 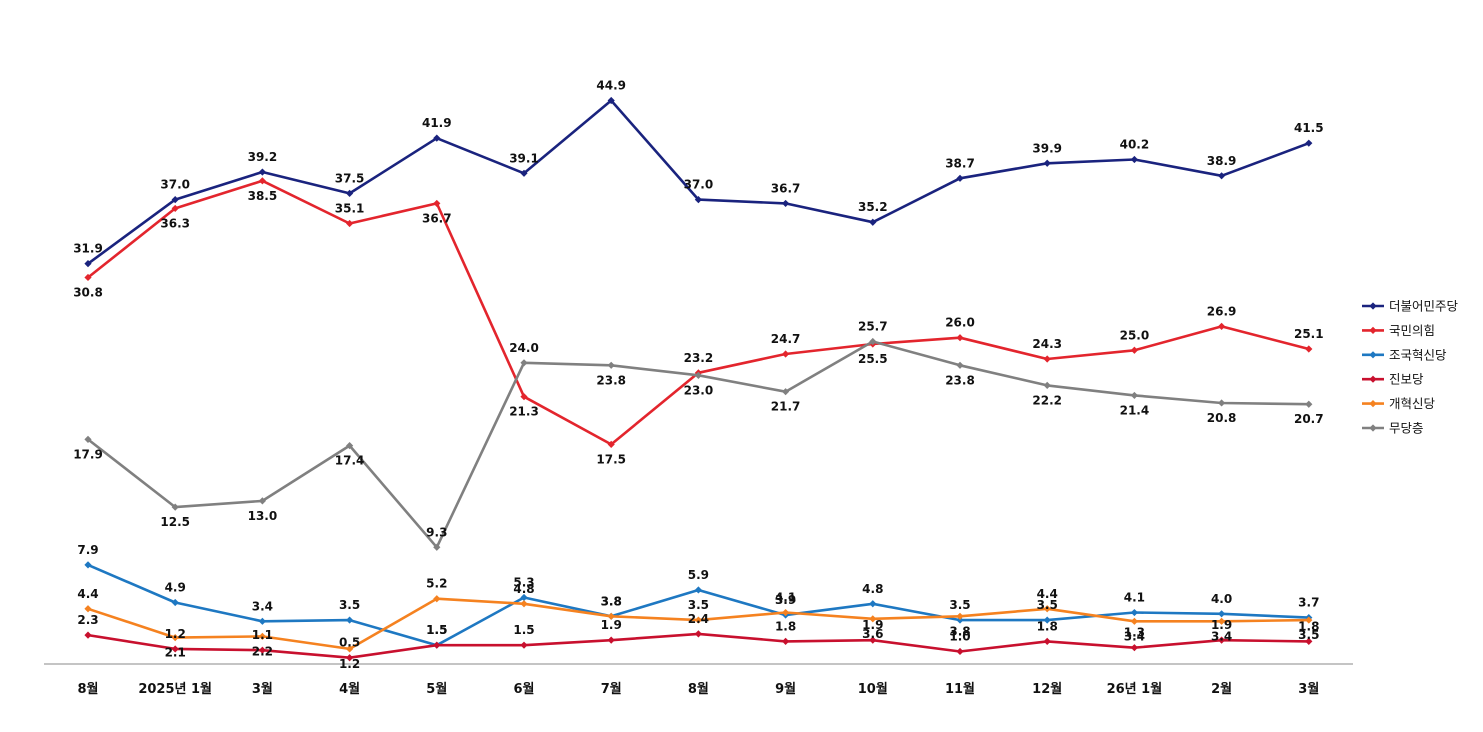 What do you see at coordinates (350, 208) in the screenshot?
I see `series-1-data-label: 35.1` at bounding box center [350, 208].